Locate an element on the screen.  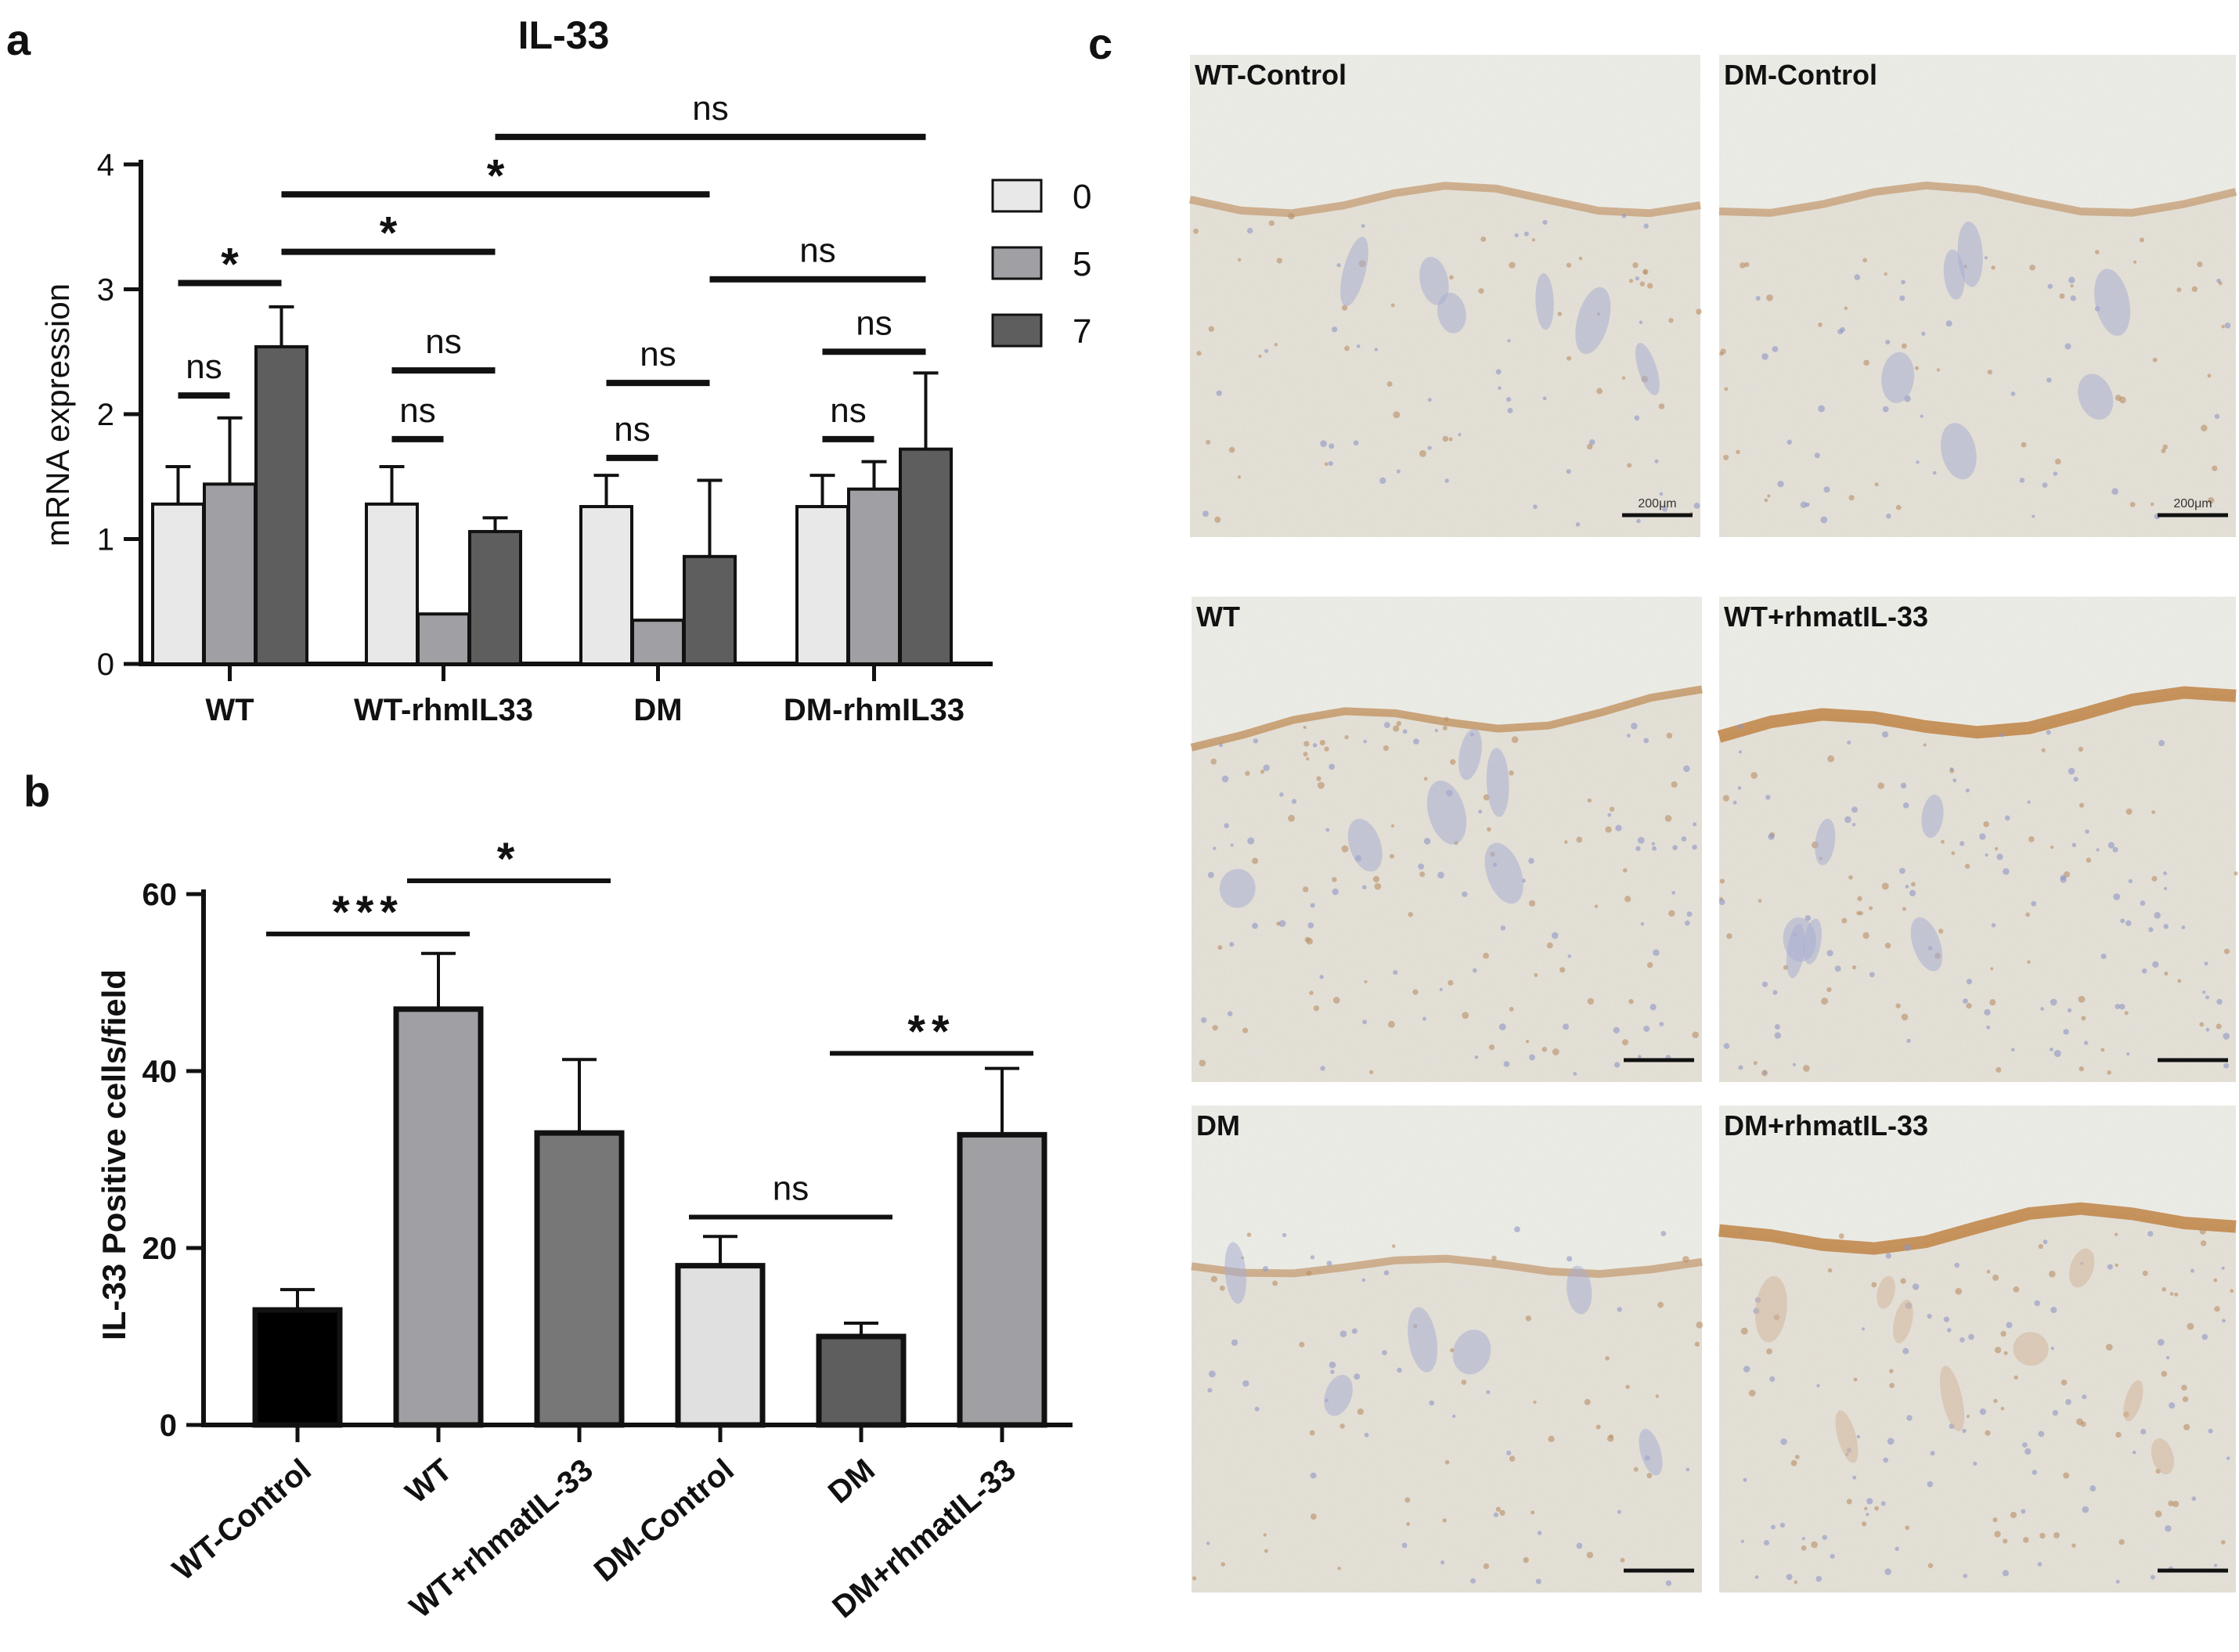
chart-b-y-tick-label: 60 is located at coordinates (160, 895).